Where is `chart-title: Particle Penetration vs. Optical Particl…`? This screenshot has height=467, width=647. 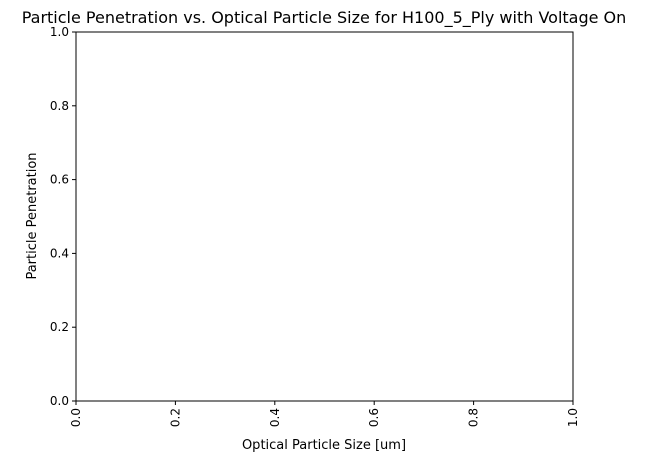 chart-title: Particle Penetration vs. Optical Particl… is located at coordinates (324, 18).